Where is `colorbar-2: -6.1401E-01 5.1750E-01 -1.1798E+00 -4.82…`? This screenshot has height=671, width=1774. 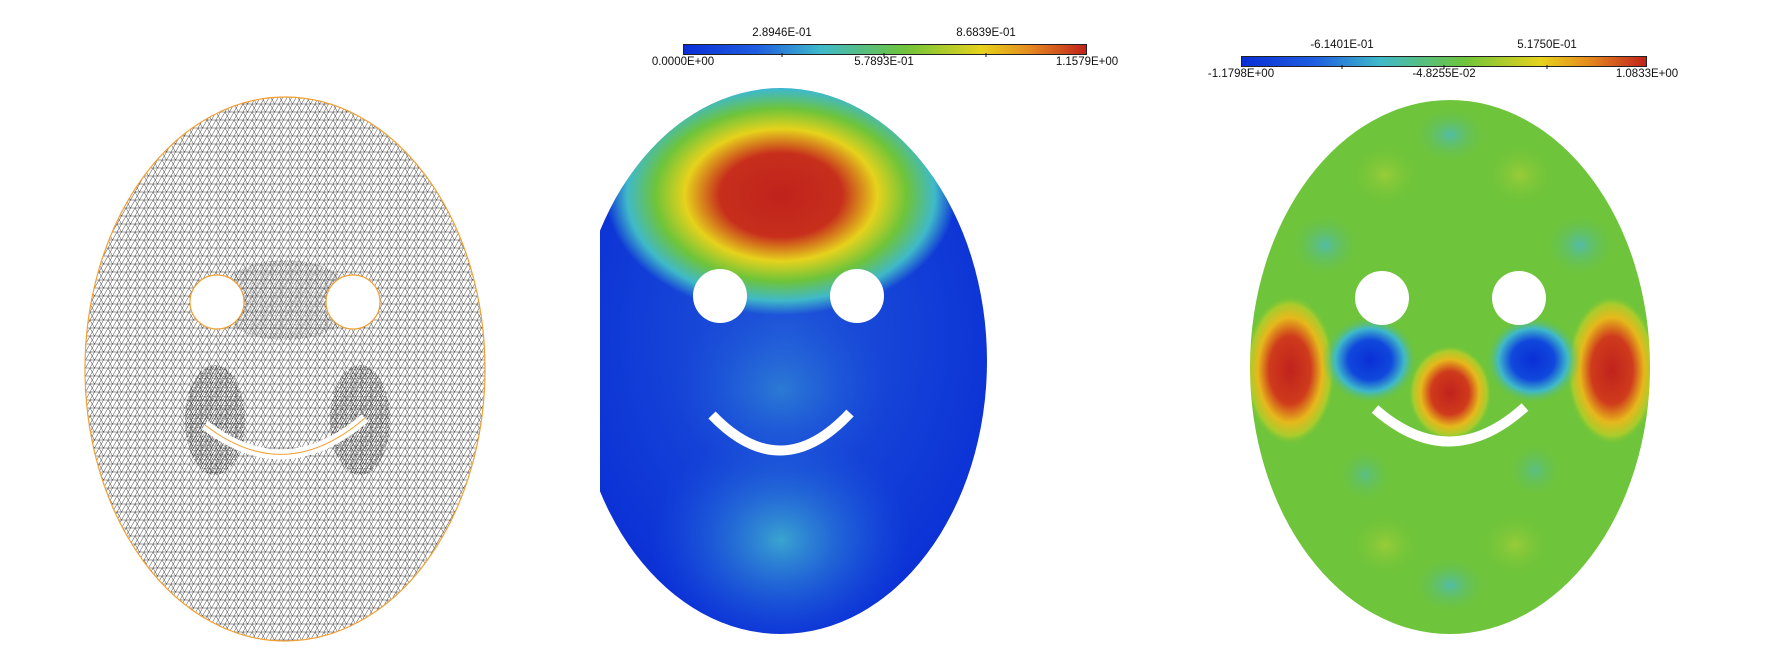
colorbar-2: -6.1401E-01 5.1750E-01 -1.1798E+00 -4.82… is located at coordinates (1443, 60).